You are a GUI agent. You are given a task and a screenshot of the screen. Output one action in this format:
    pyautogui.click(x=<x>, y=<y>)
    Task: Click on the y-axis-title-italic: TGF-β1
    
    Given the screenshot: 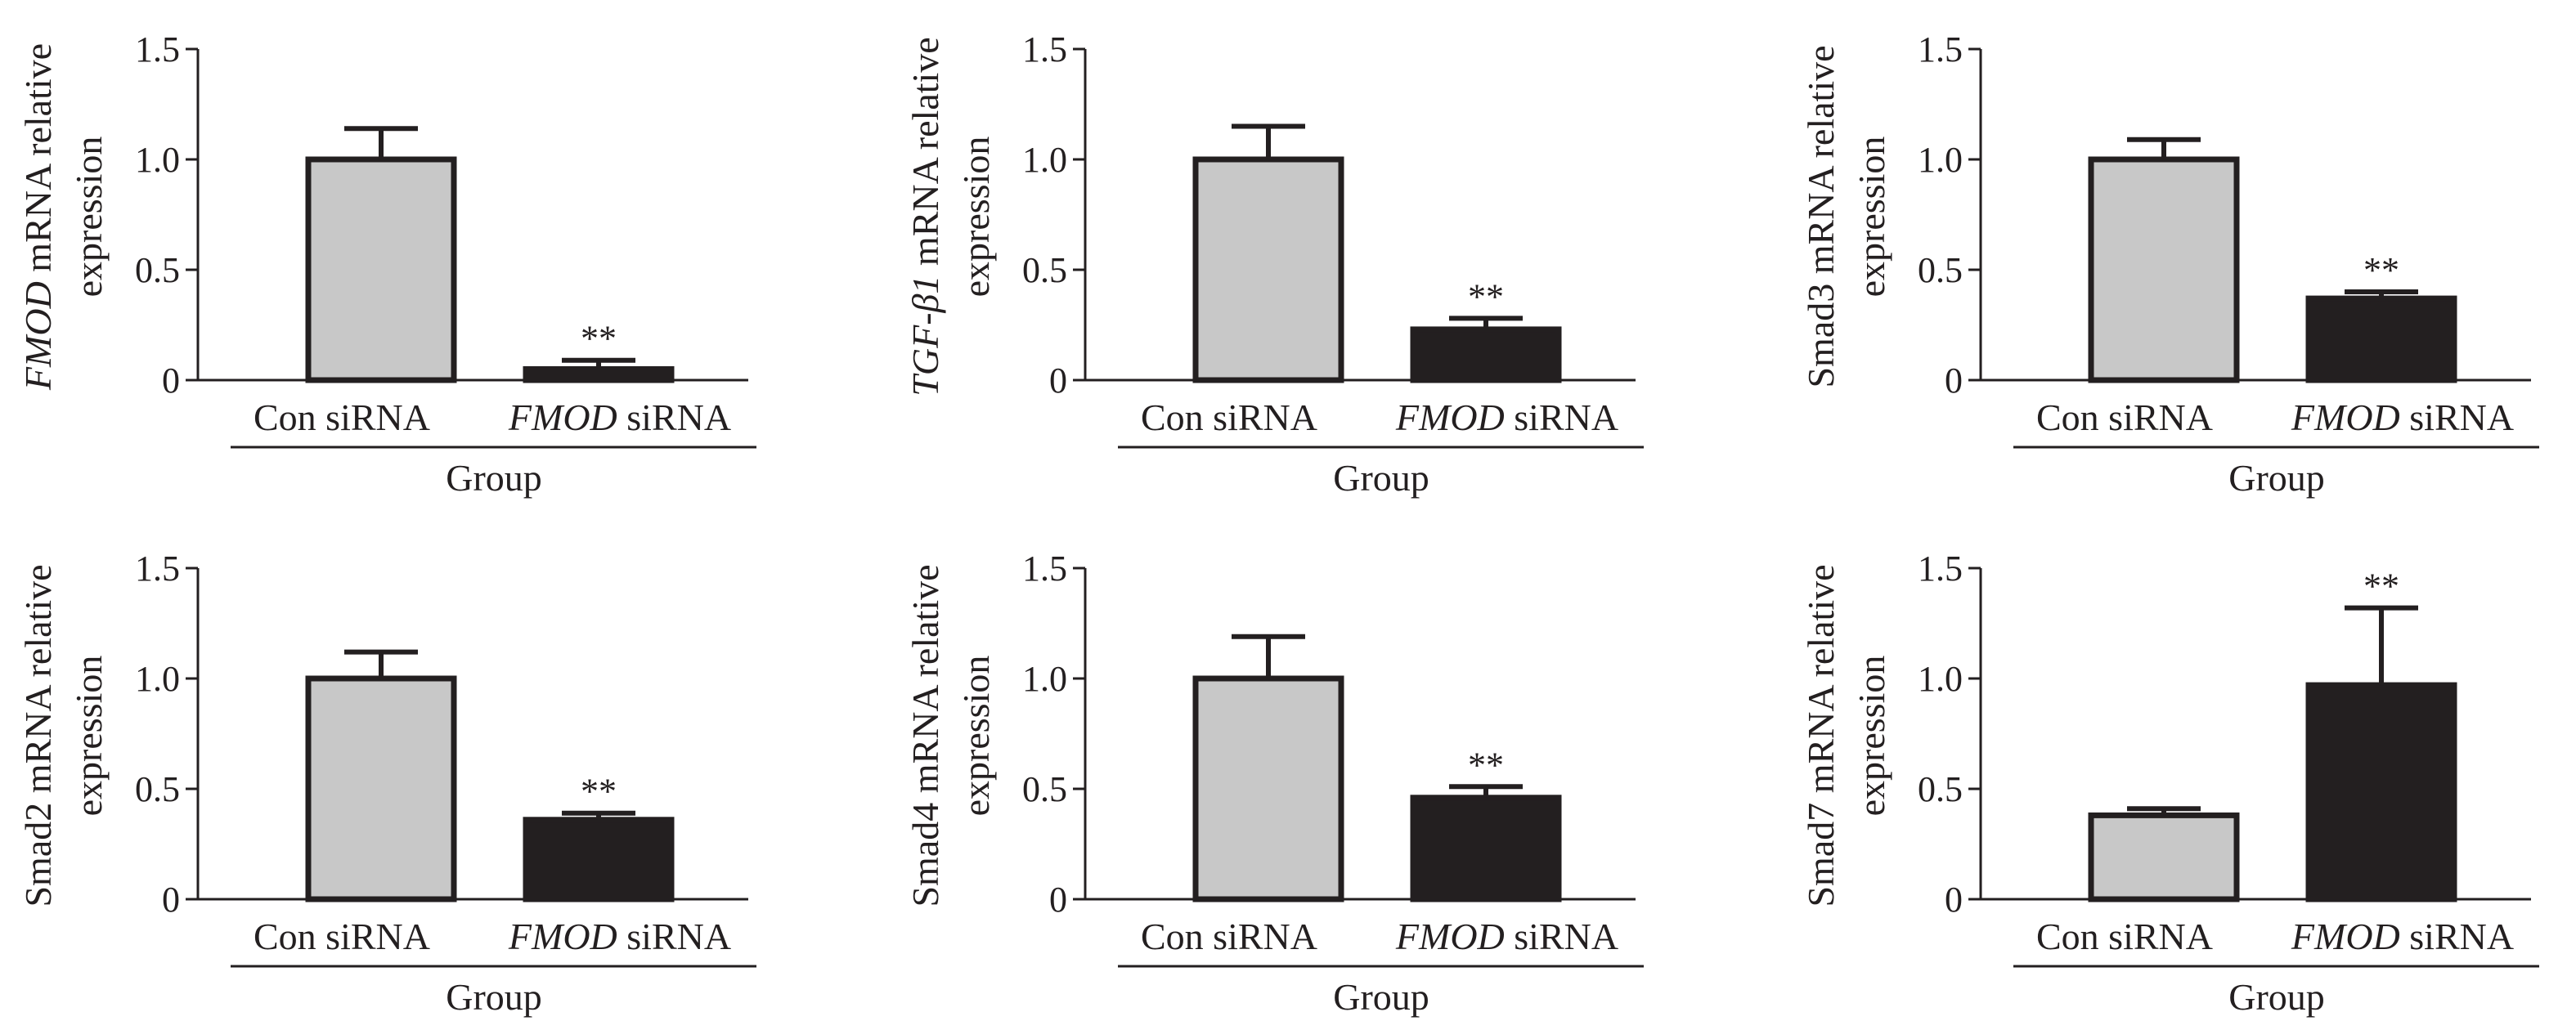 What is the action you would take?
    pyautogui.click(x=925, y=335)
    